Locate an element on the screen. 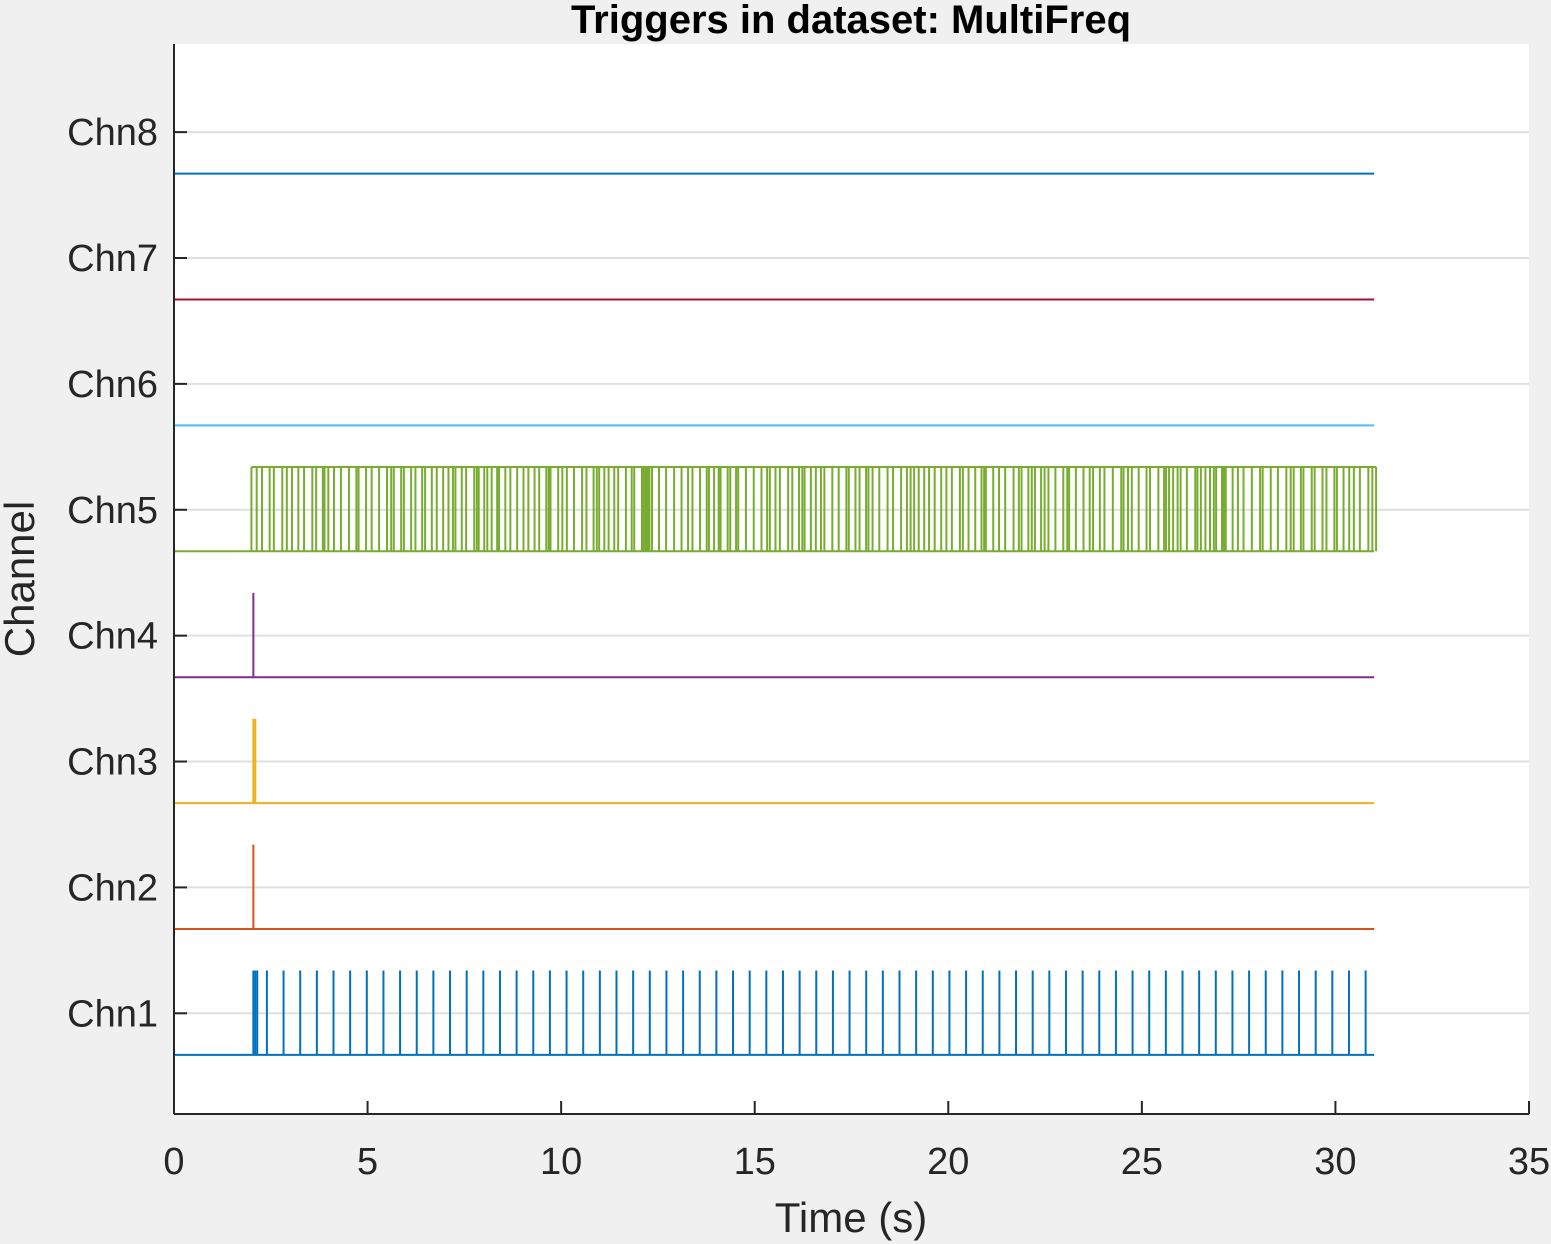 Image resolution: width=1551 pixels, height=1244 pixels. x-tick-label: 25 is located at coordinates (1142, 1162).